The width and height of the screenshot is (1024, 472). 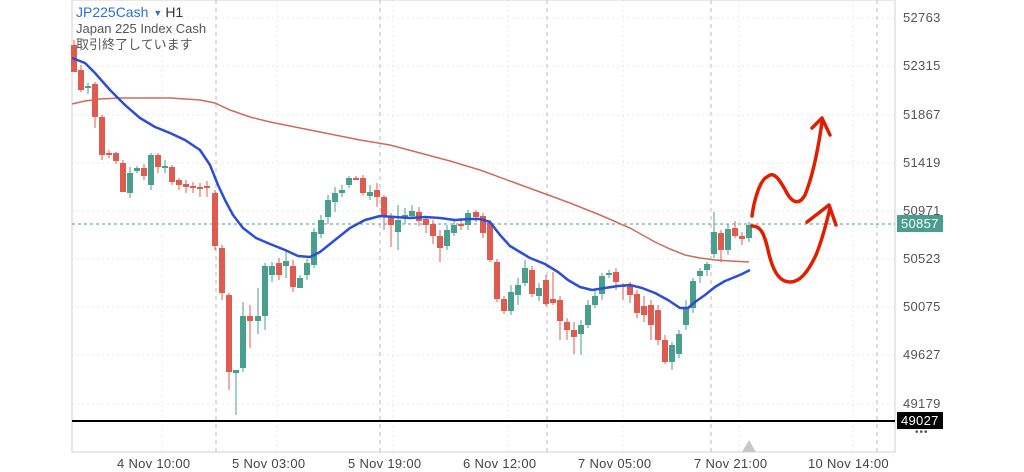 What do you see at coordinates (922, 306) in the screenshot?
I see `price-tick-label: 50075` at bounding box center [922, 306].